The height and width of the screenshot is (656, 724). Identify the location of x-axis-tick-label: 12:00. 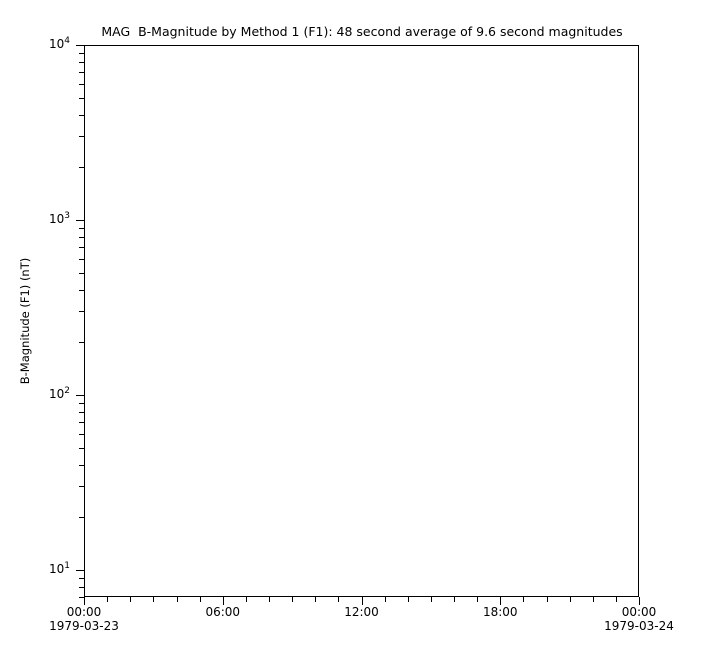
(361, 612).